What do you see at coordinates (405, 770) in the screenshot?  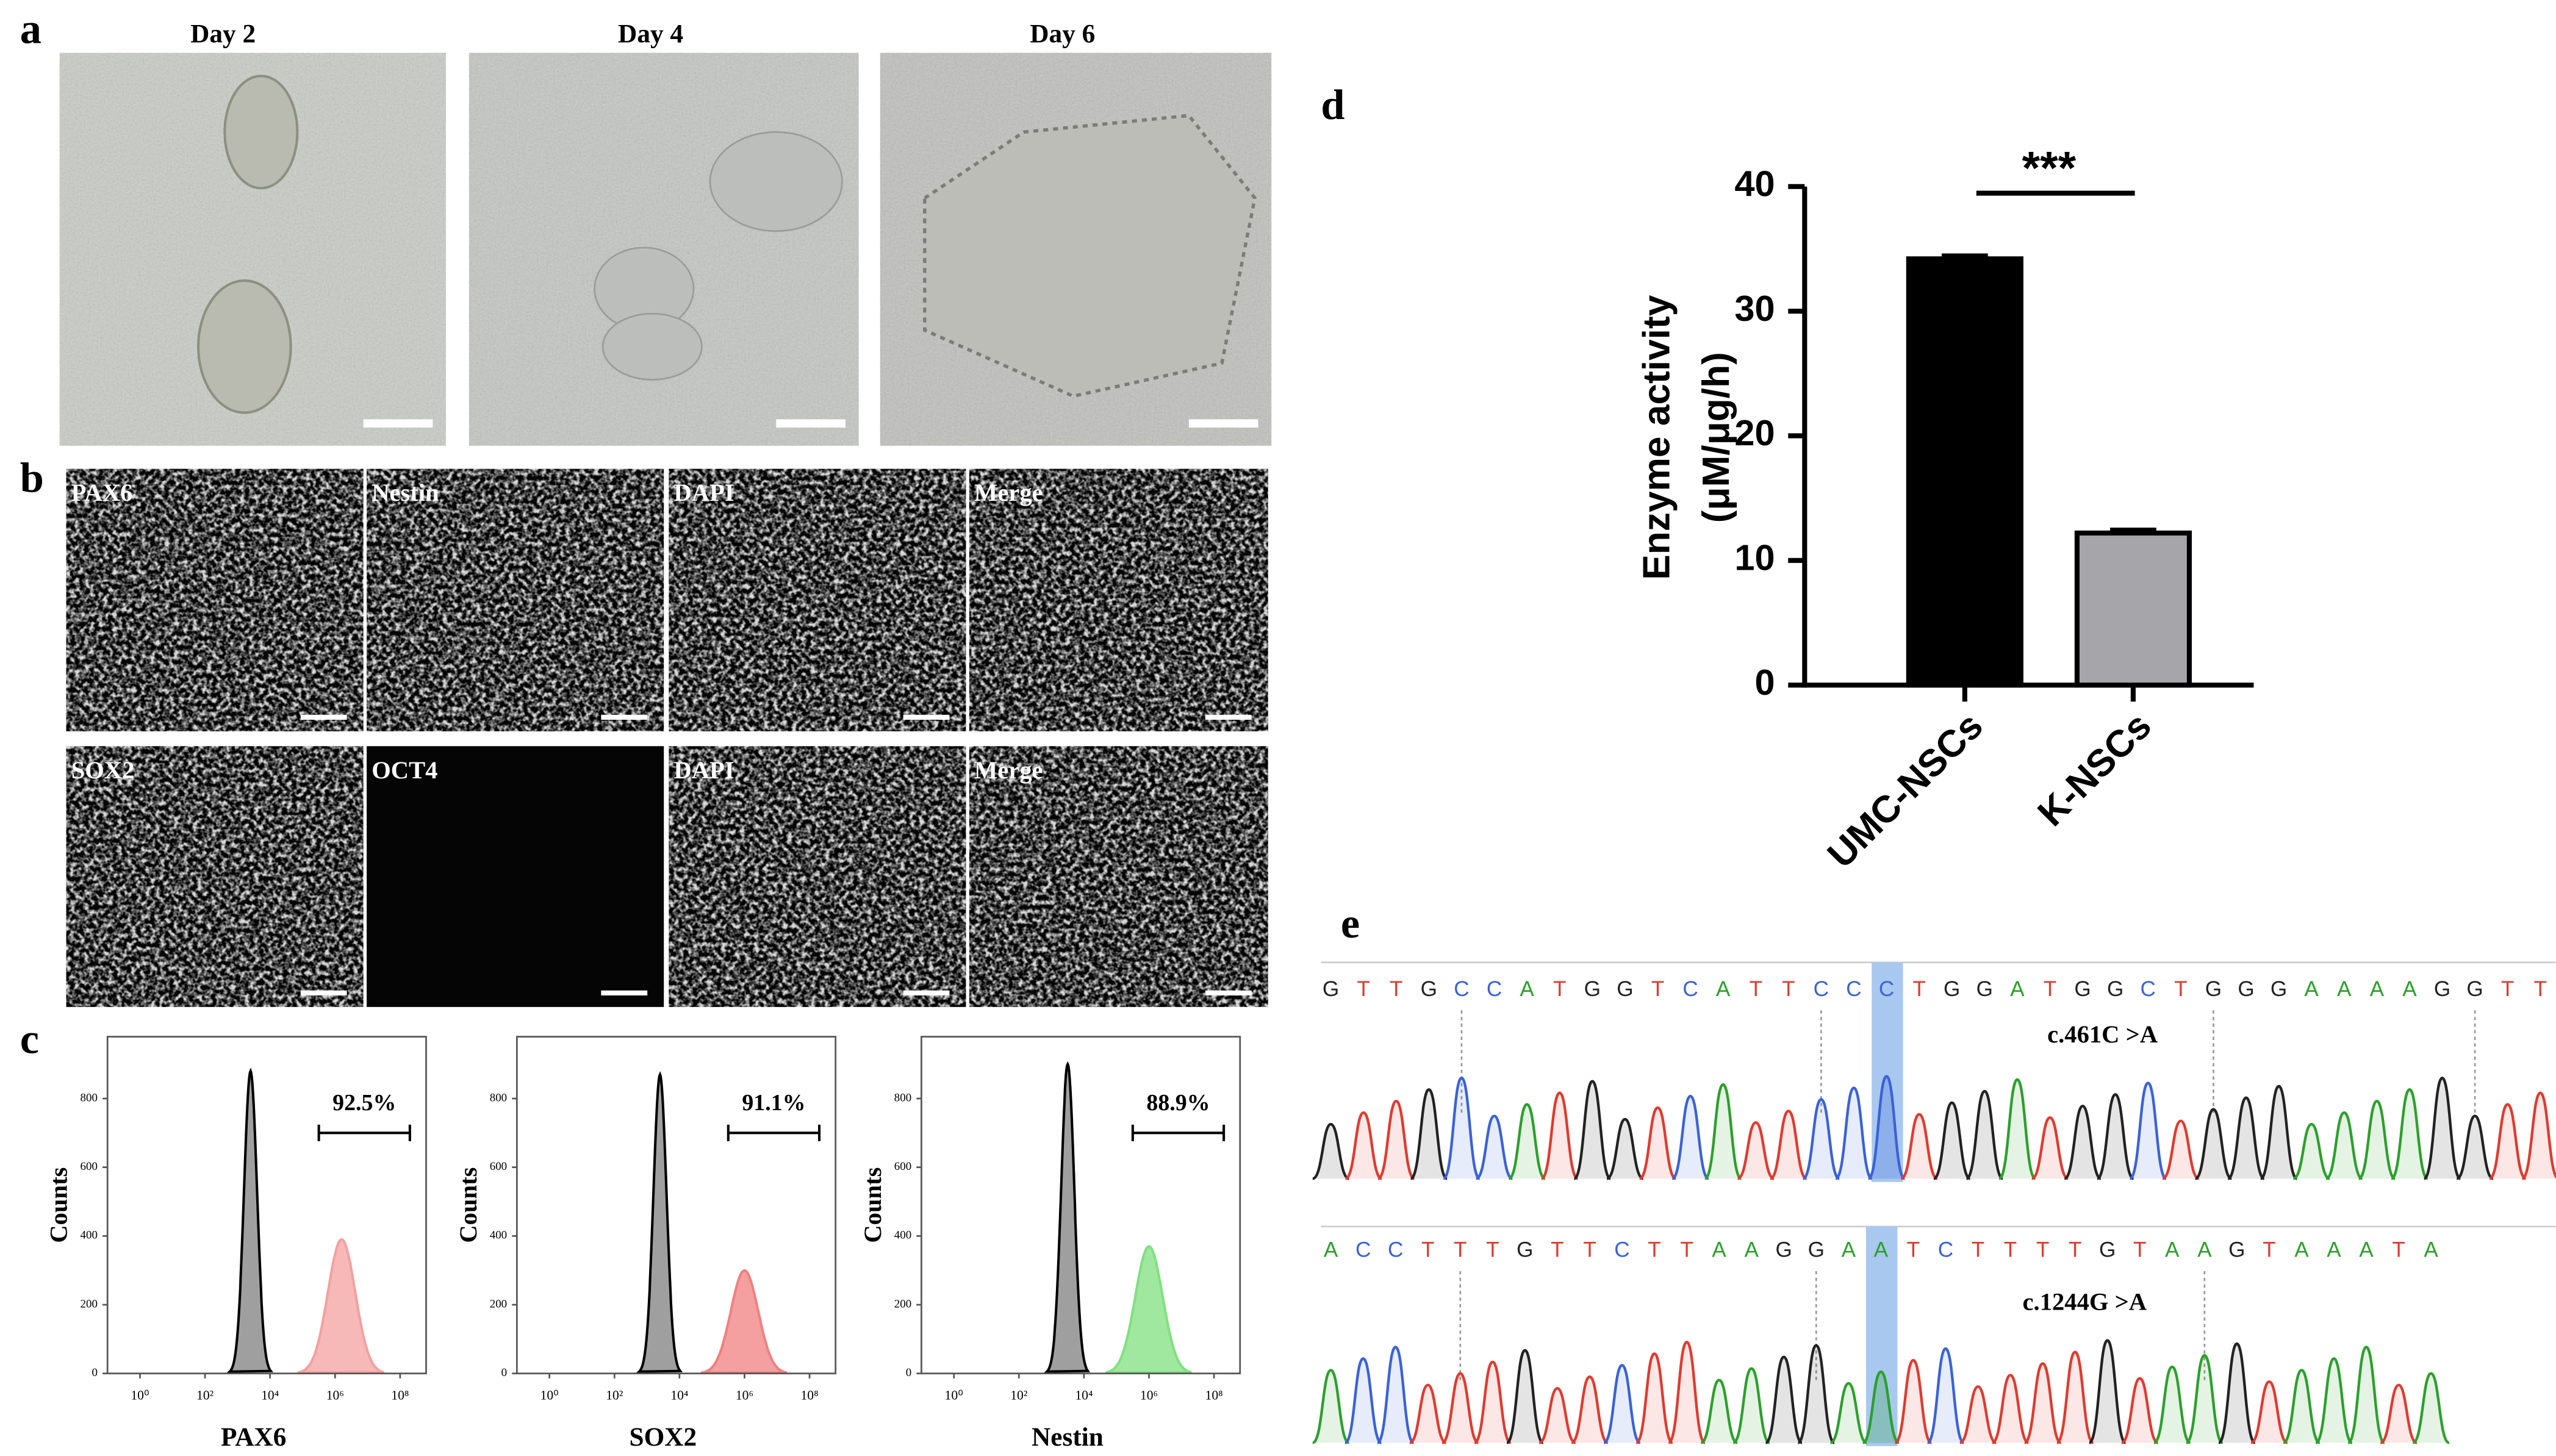 I see `stain-label: OCT4` at bounding box center [405, 770].